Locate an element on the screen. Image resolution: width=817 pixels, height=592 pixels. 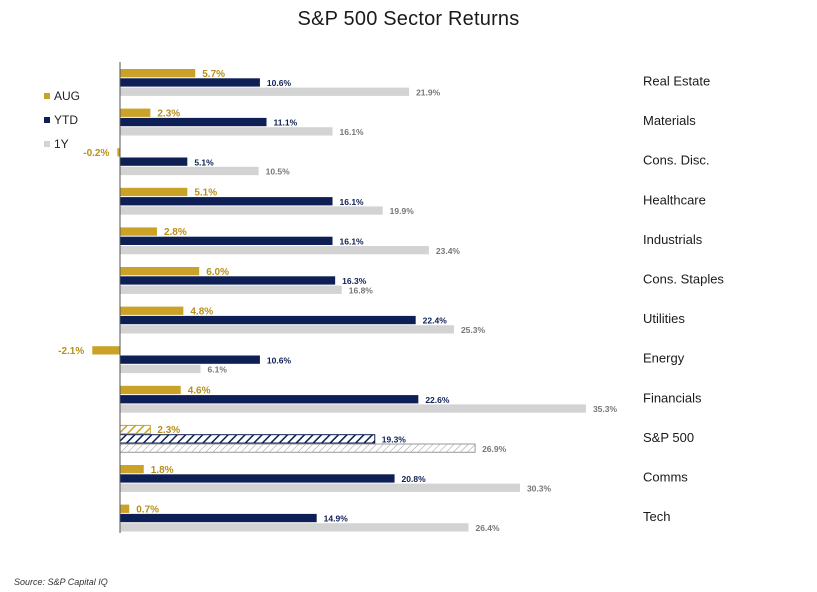
value-label-aug-cons-disc: -0.2% is located at coordinates (96, 153).